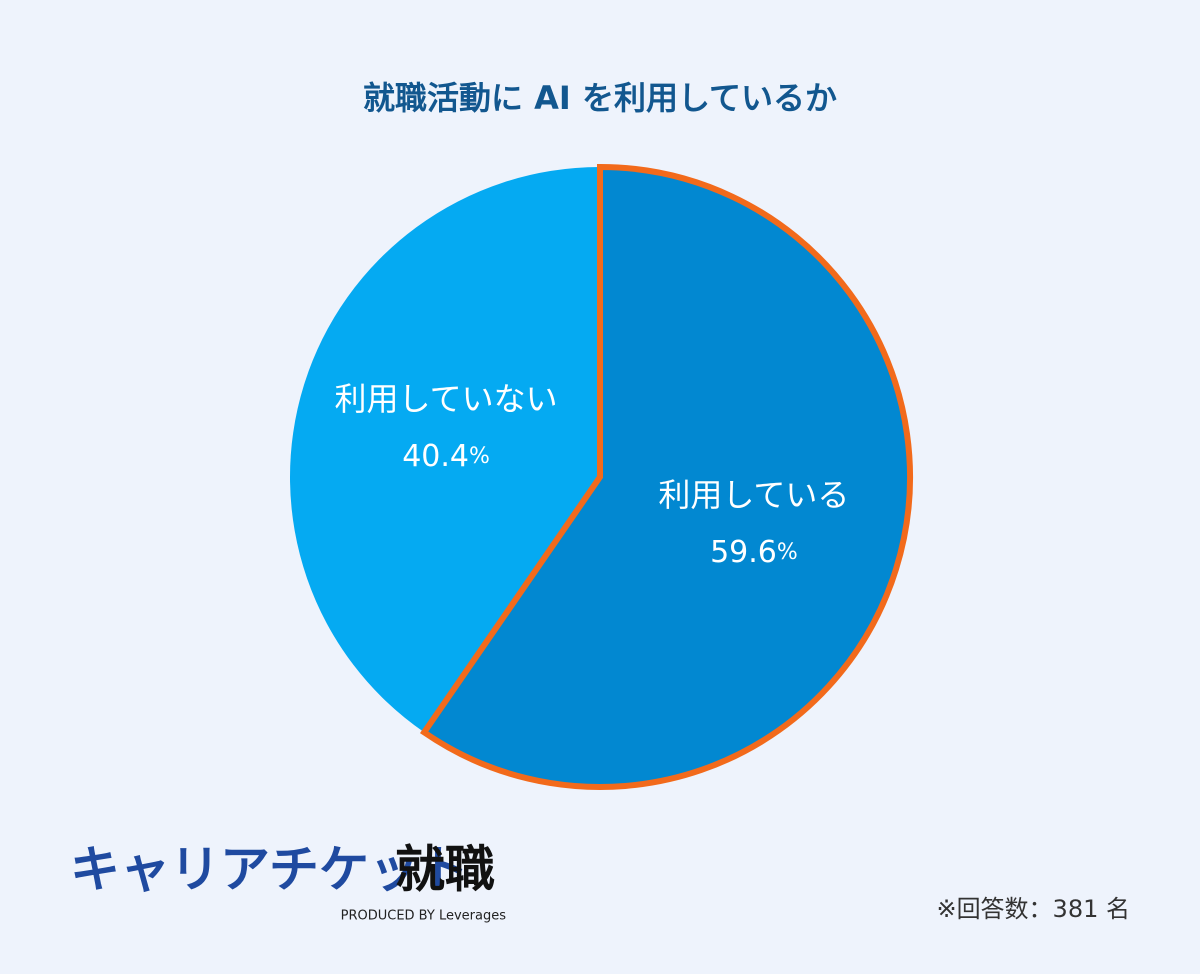 This screenshot has width=1200, height=974. Describe the element at coordinates (753, 495) in the screenshot. I see `slice-label: 利用している` at that location.